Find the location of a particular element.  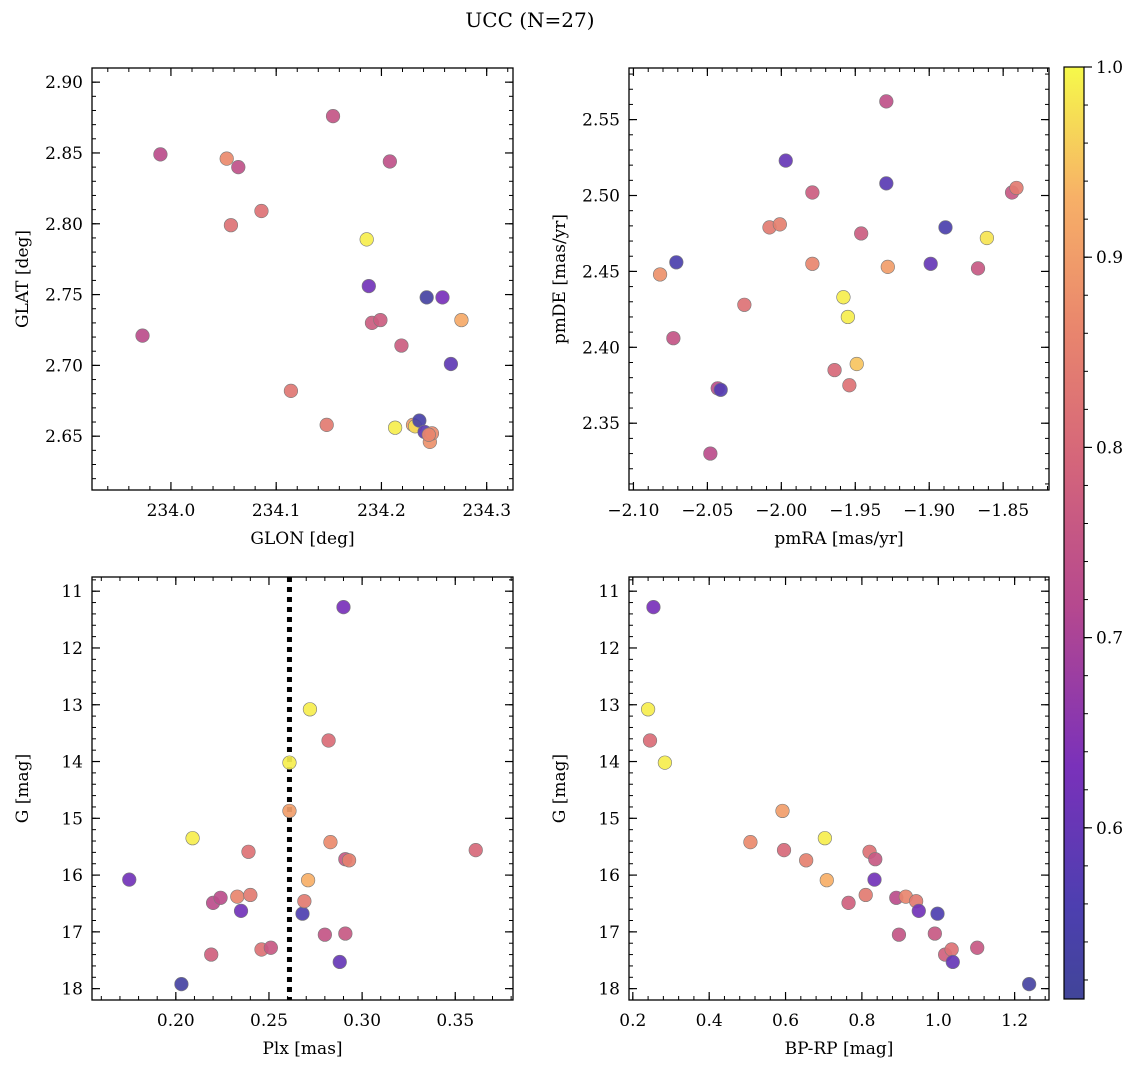

x-axis-label: pmRA [mas/yr] is located at coordinates (838, 539).